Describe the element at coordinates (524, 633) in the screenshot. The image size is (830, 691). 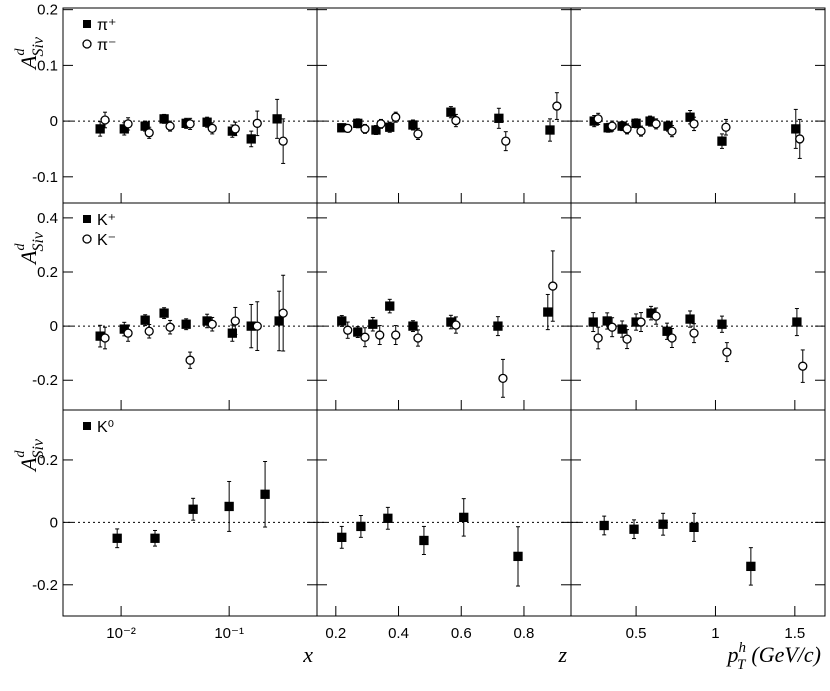
I see `x-tick-label: 0.8` at that location.